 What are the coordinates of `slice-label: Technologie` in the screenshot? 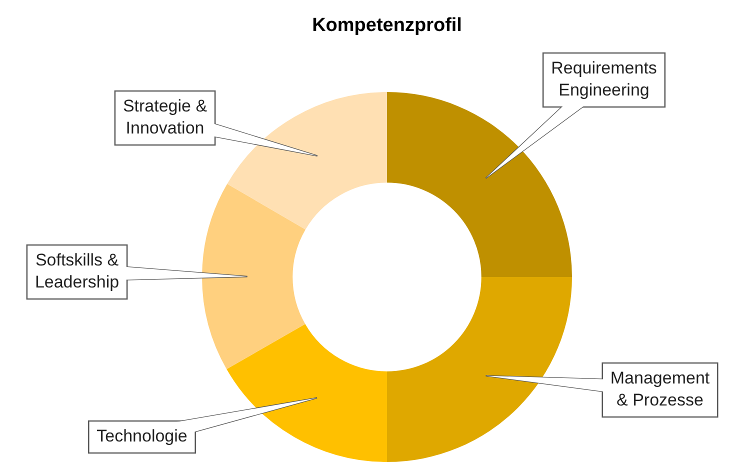 It's located at (142, 436).